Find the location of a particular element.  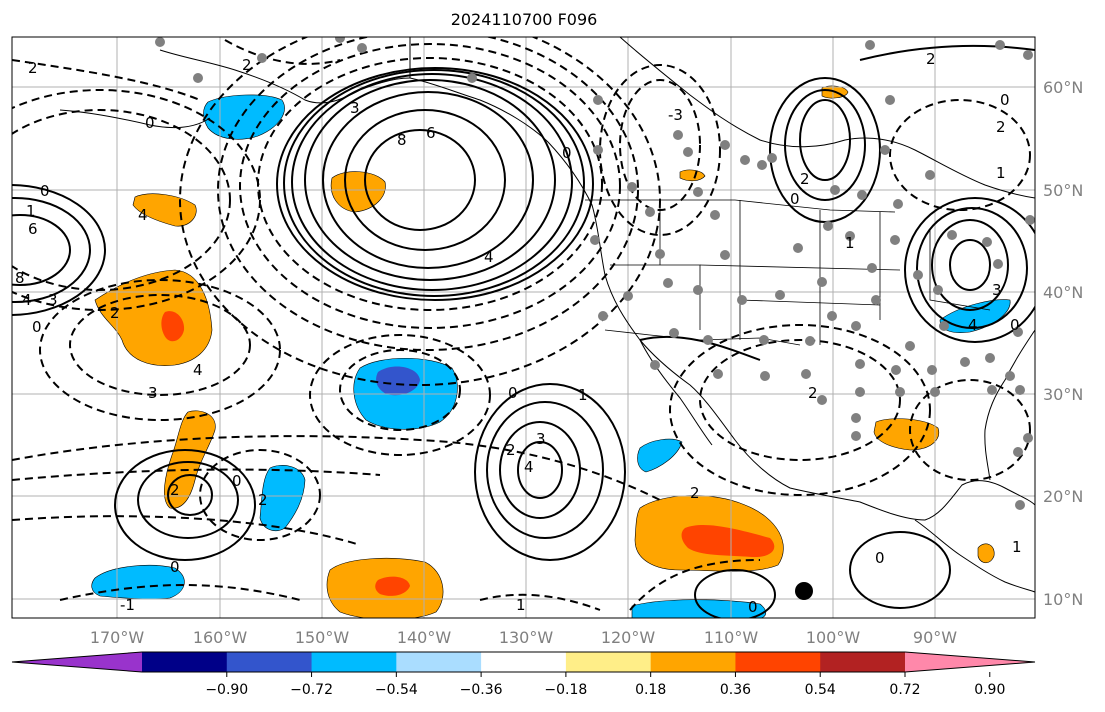

colorbar-tick-label: −0.90 is located at coordinates (226, 690).